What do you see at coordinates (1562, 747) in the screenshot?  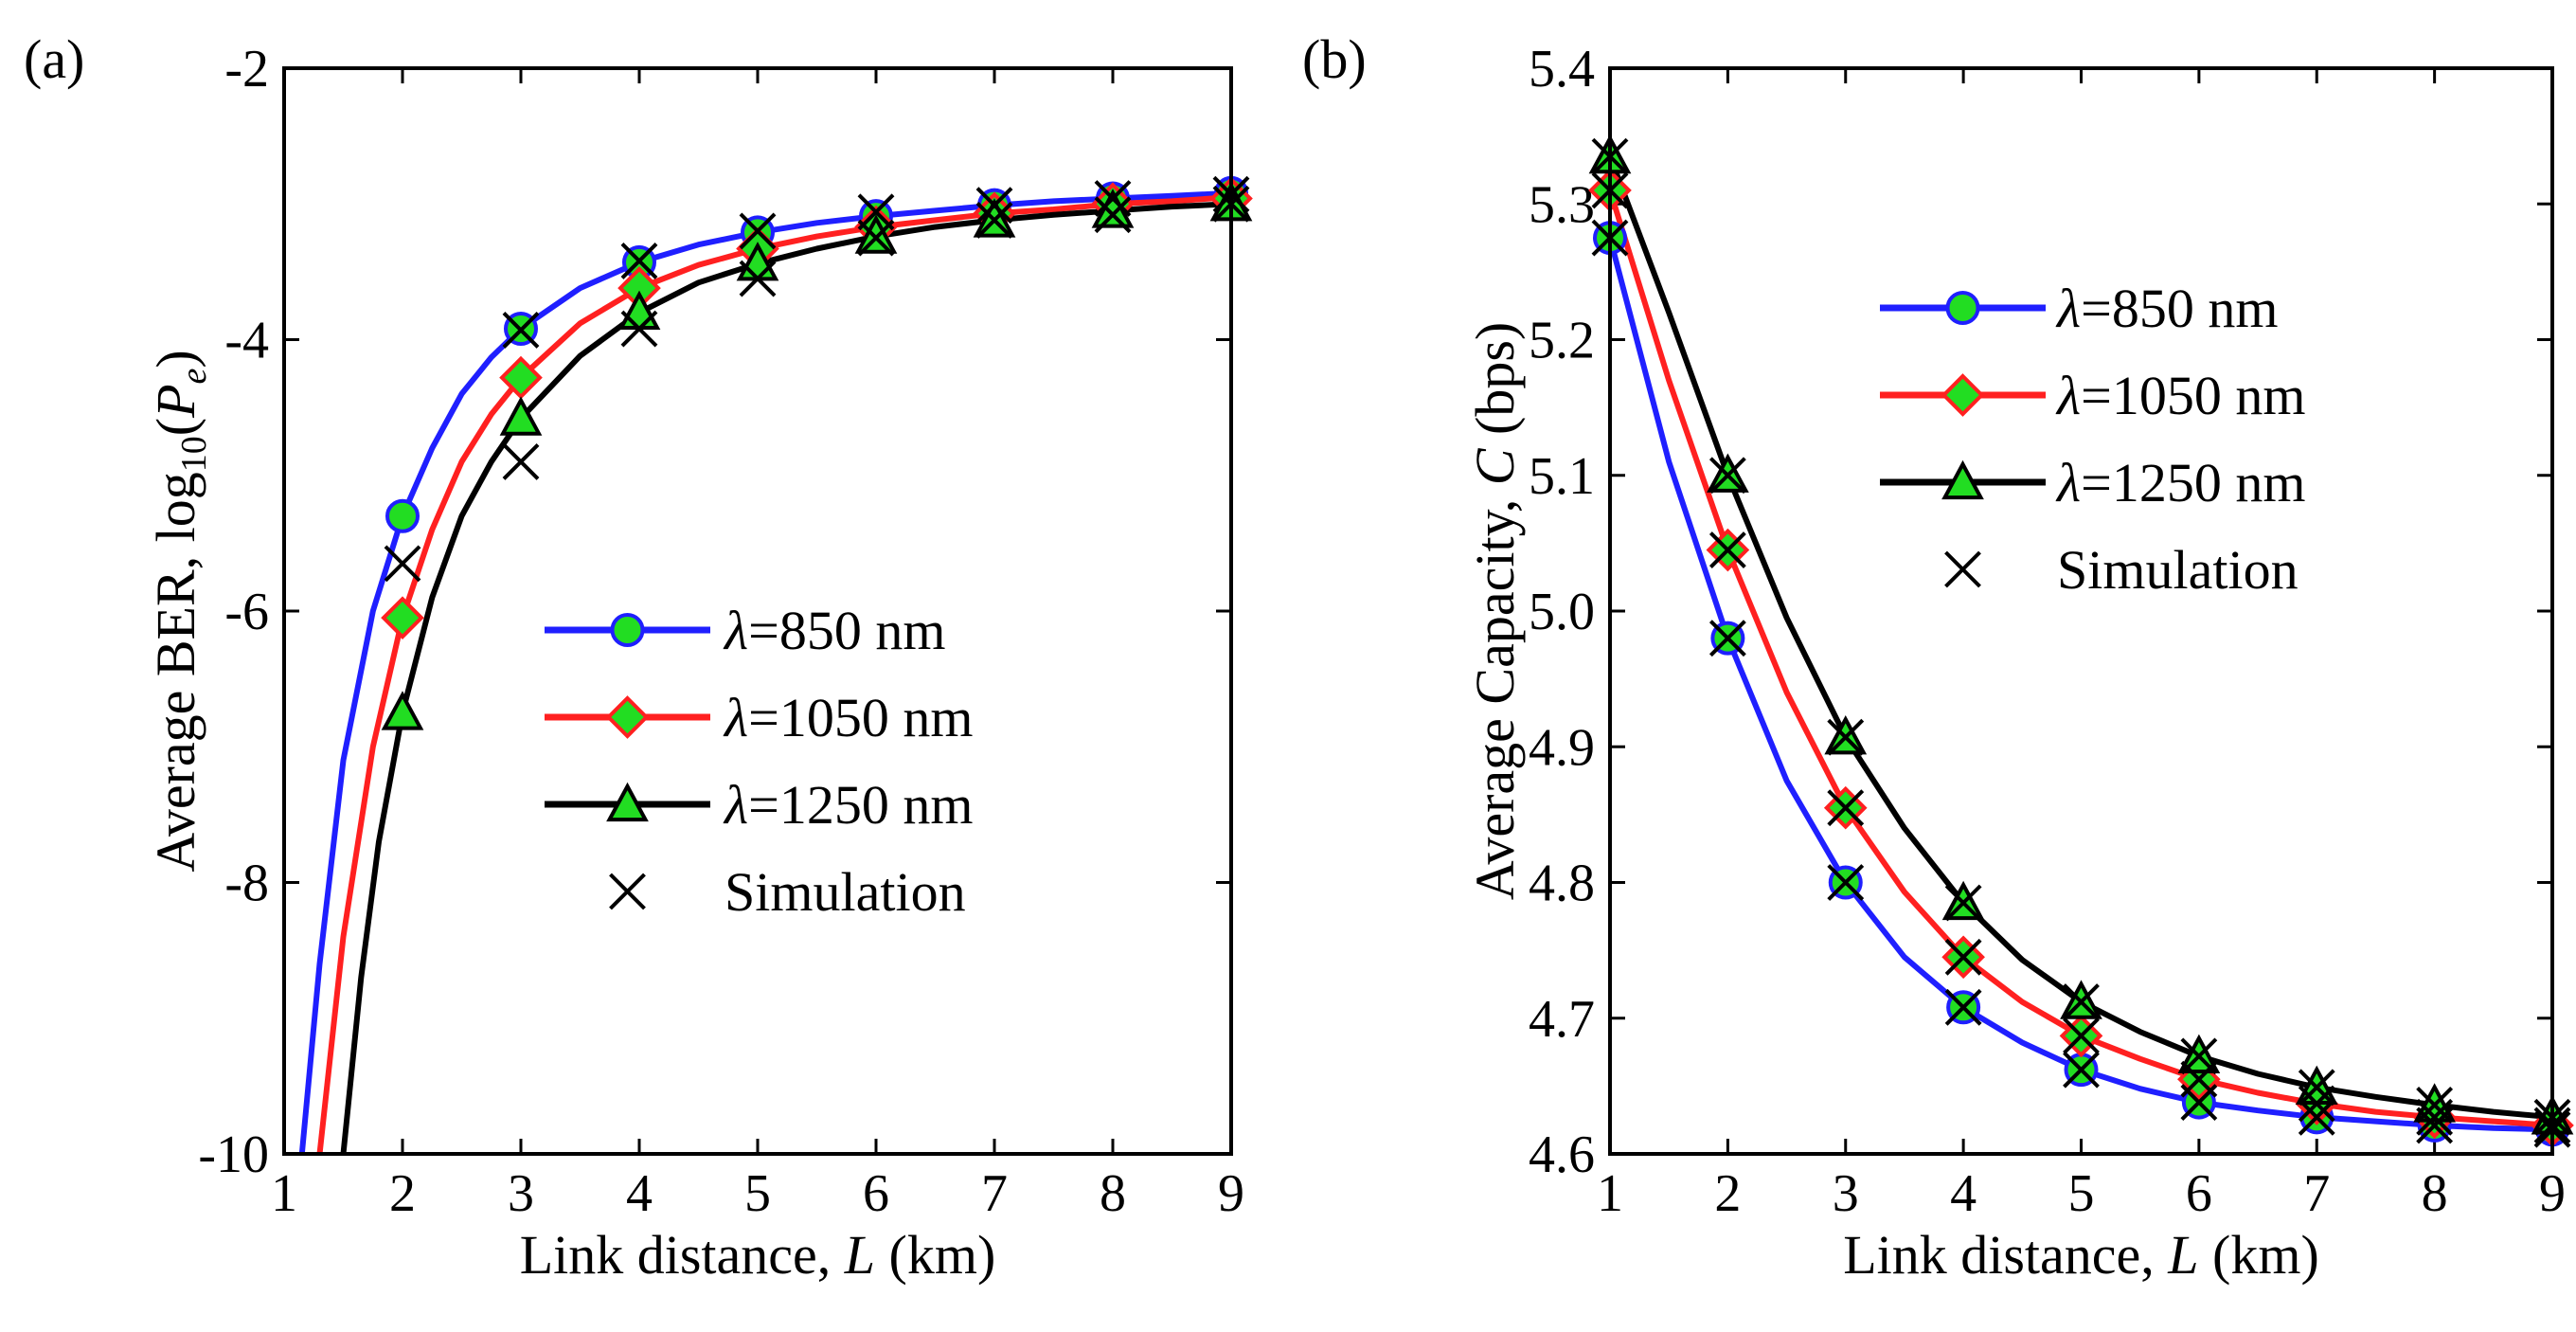 I see `y-tick-label: 4.9` at bounding box center [1562, 747].